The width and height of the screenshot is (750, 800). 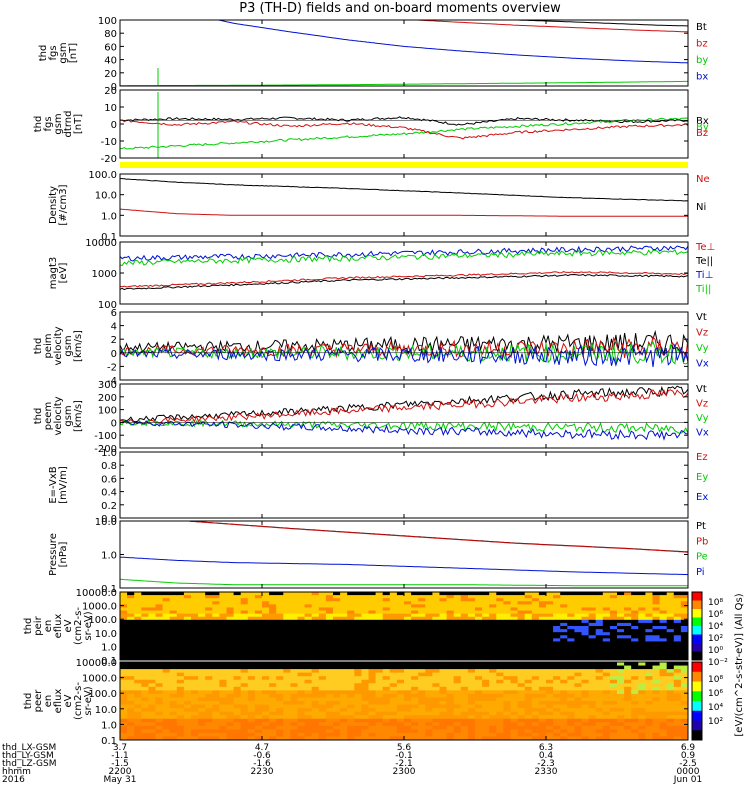 What do you see at coordinates (28, 701) in the screenshot?
I see `ylabel-peer_en_eflux: thd` at bounding box center [28, 701].